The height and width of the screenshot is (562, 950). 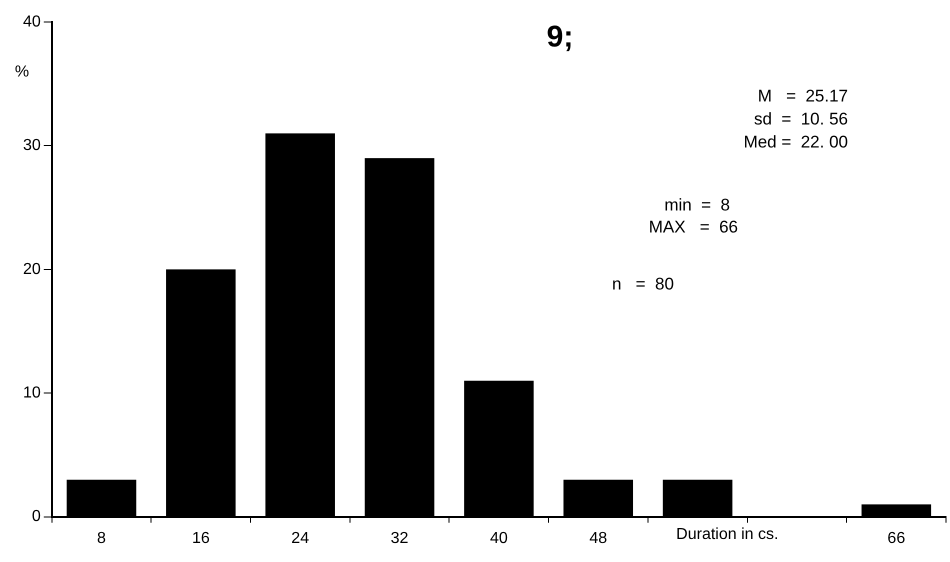 I want to click on x-tick-label: 32, so click(x=399, y=538).